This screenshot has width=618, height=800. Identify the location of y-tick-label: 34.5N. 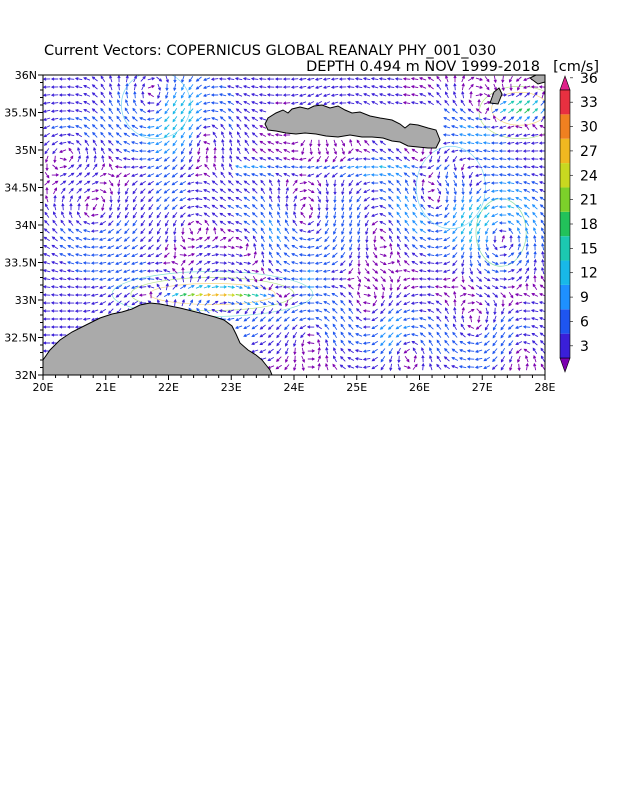
(20, 188).